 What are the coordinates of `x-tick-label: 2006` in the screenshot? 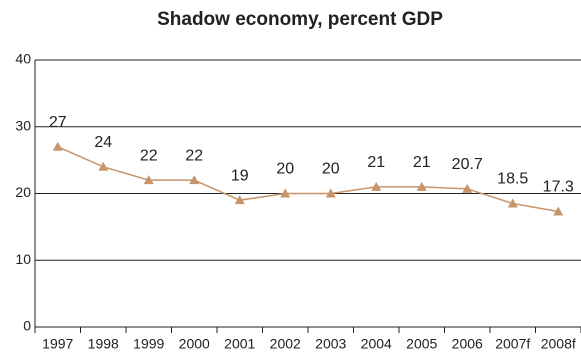 It's located at (467, 344).